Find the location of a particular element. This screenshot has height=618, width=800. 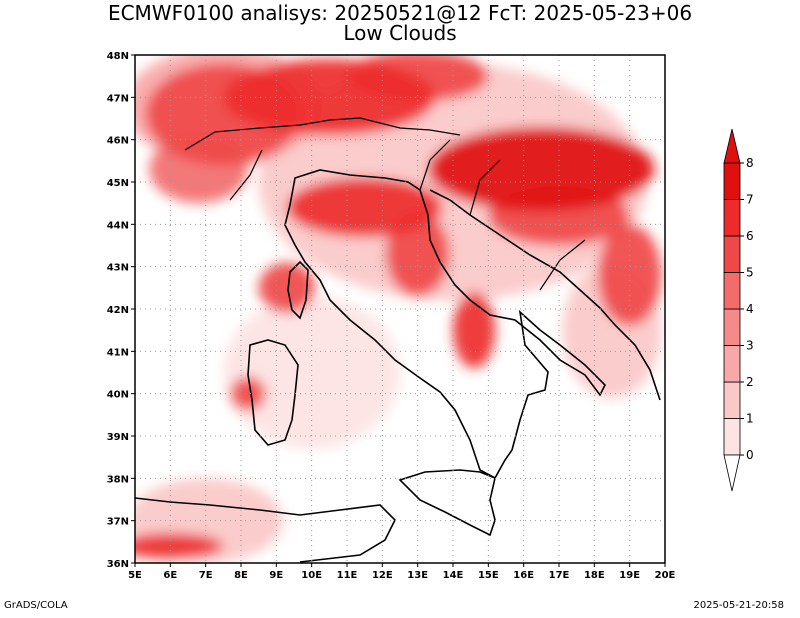

colorbar: 0 1 2 3 4 5 6 7 8 is located at coordinates (738, 310).